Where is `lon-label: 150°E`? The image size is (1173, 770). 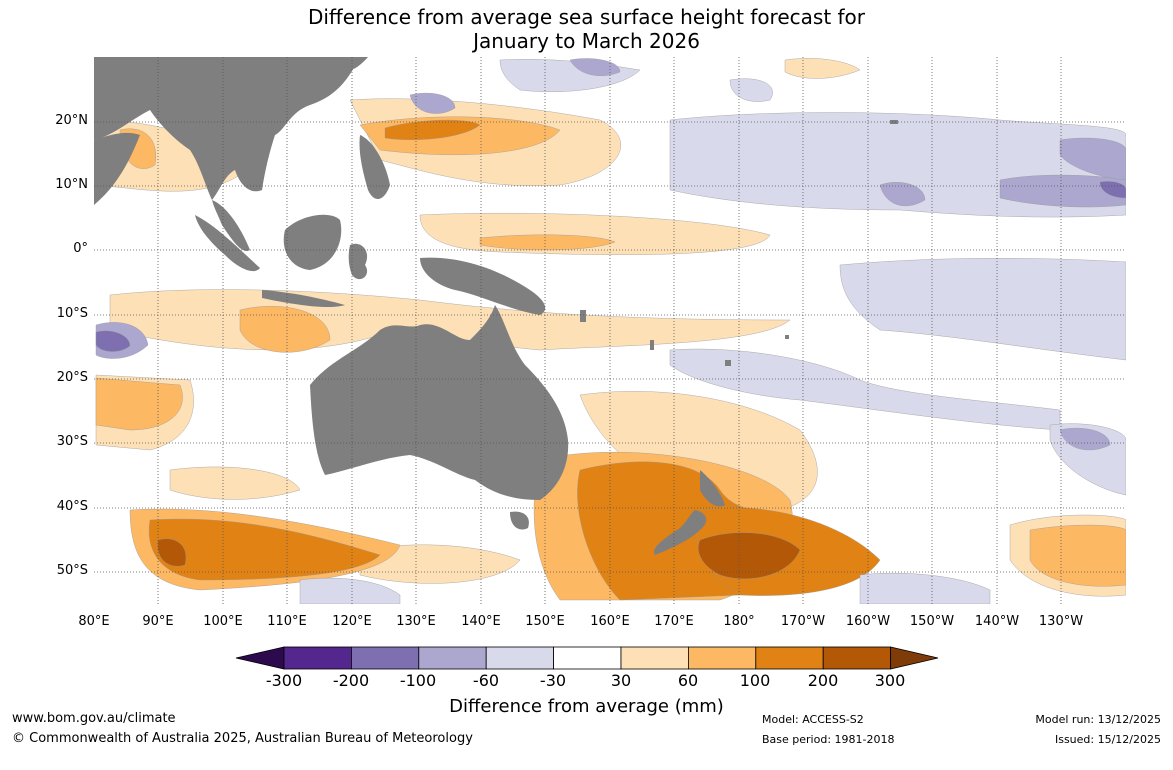 lon-label: 150°E is located at coordinates (545, 621).